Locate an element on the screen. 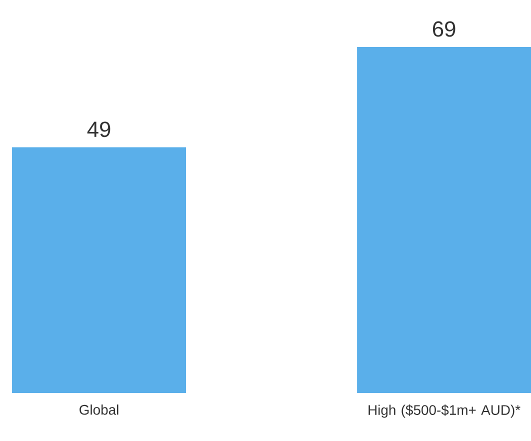 The image size is (531, 441). x-tick-label: High ($500-$1m+ AUD)* is located at coordinates (444, 411).